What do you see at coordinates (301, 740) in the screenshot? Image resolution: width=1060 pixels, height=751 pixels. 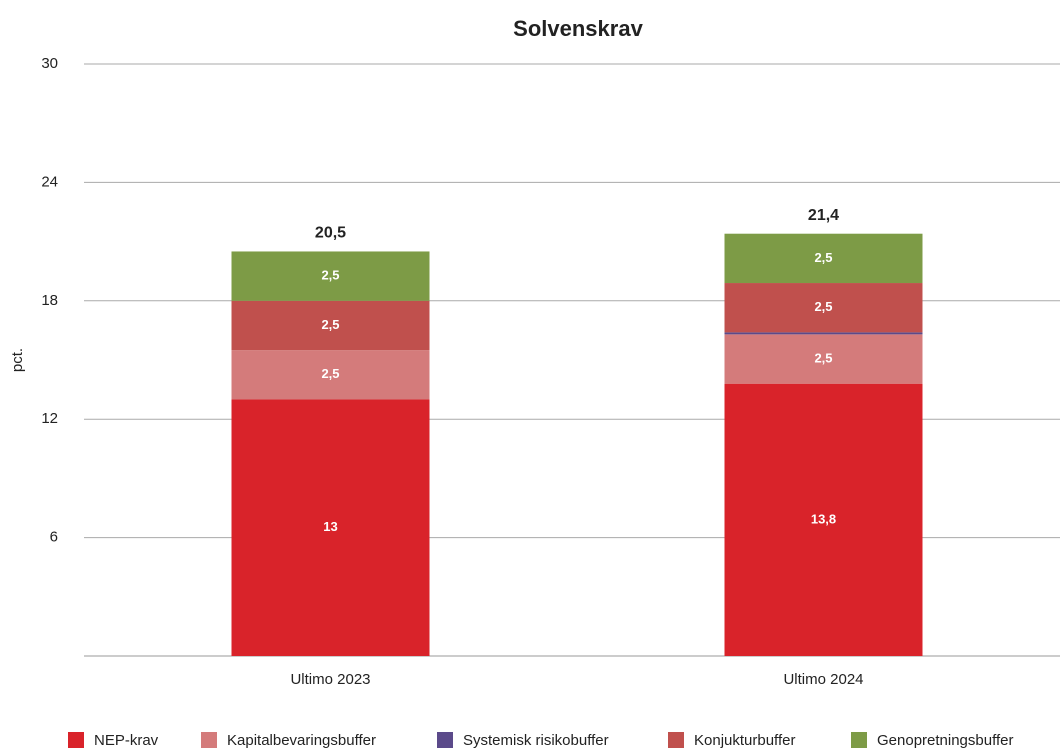 I see `legend-label: Kapitalbevaringsbuffer` at bounding box center [301, 740].